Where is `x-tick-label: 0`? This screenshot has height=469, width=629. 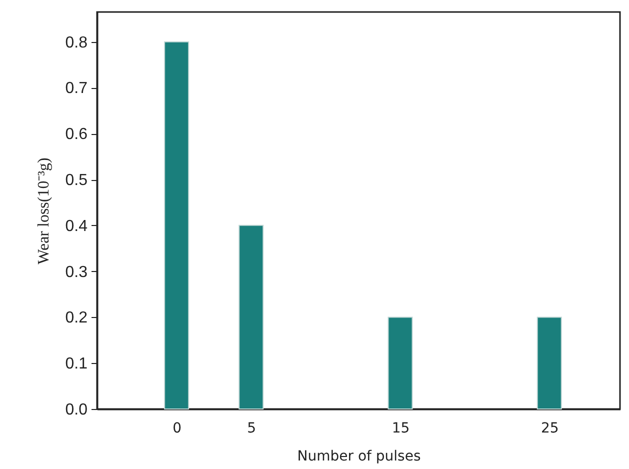 x-tick-label: 0 is located at coordinates (177, 428).